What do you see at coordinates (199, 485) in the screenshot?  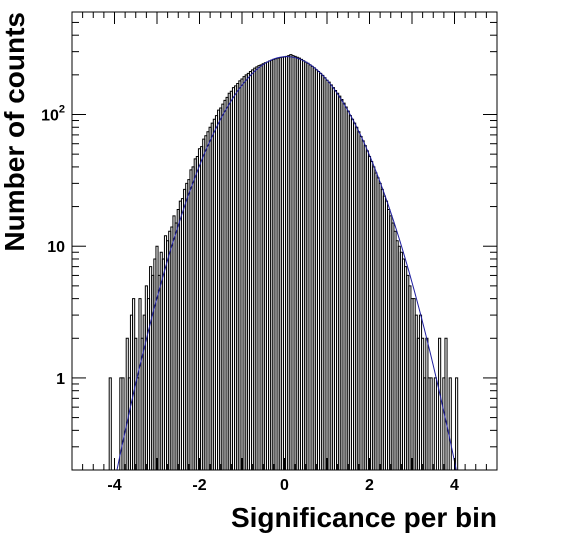 I see `x-tick-label: -2` at bounding box center [199, 485].